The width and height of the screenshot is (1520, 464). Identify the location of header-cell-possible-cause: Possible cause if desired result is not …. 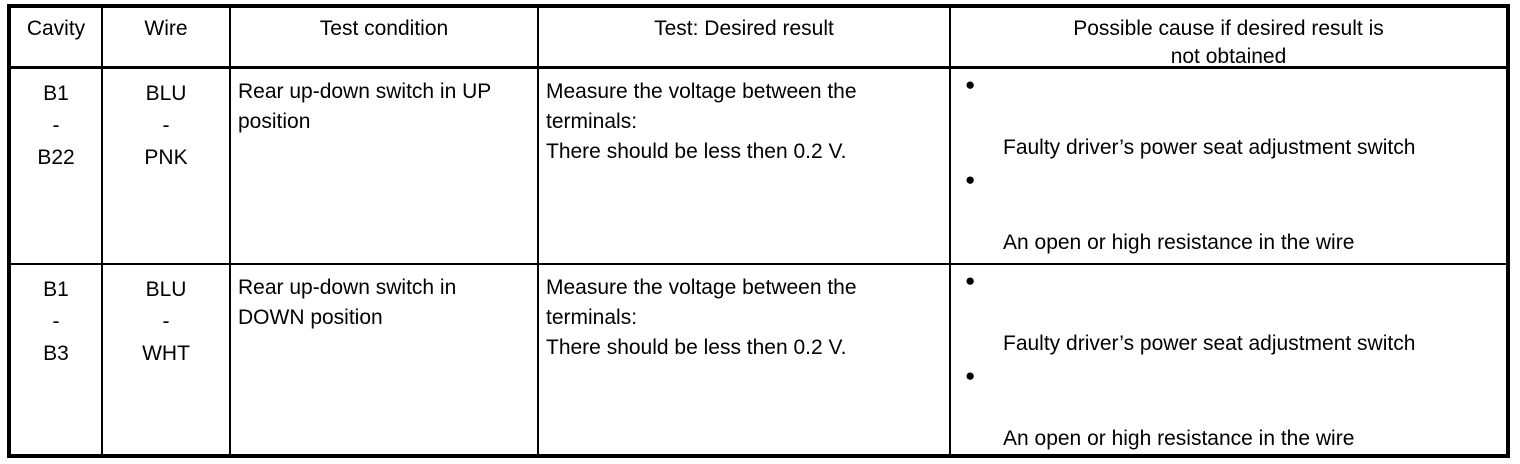
(1228, 38).